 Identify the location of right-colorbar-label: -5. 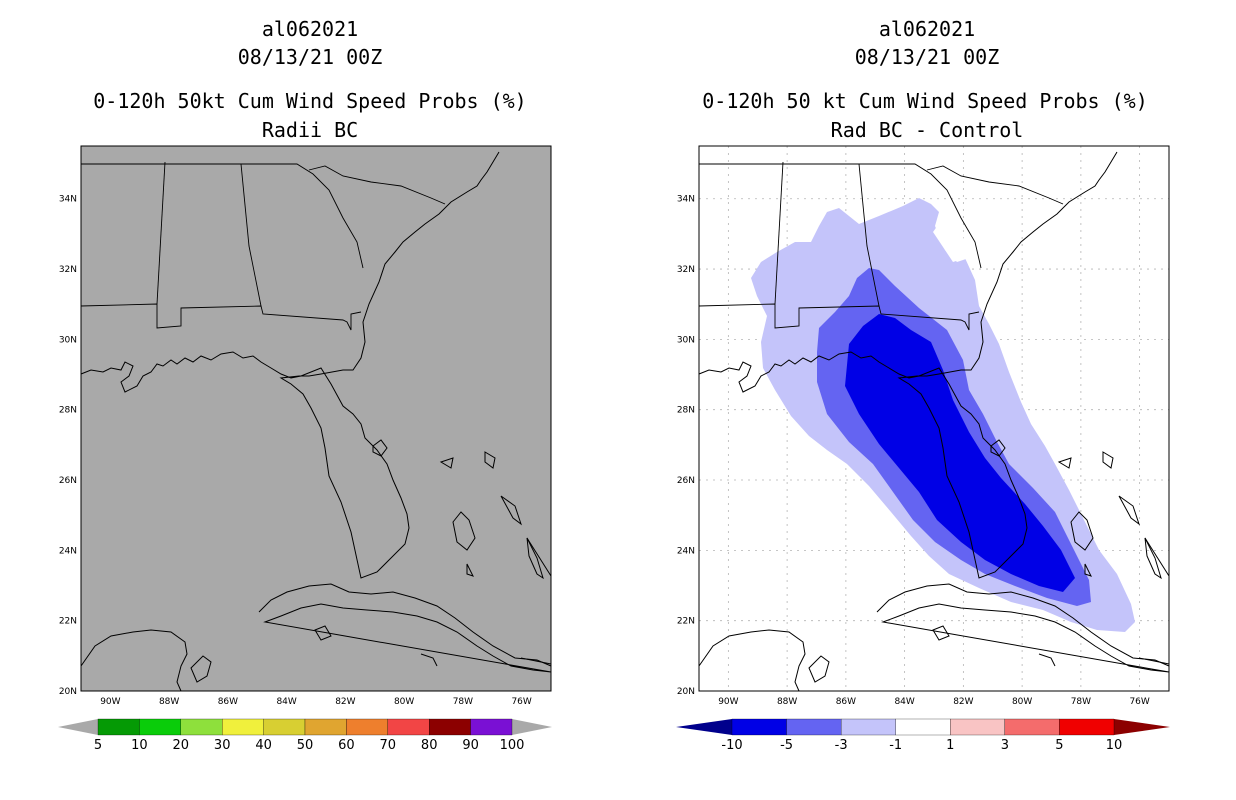
(786, 745).